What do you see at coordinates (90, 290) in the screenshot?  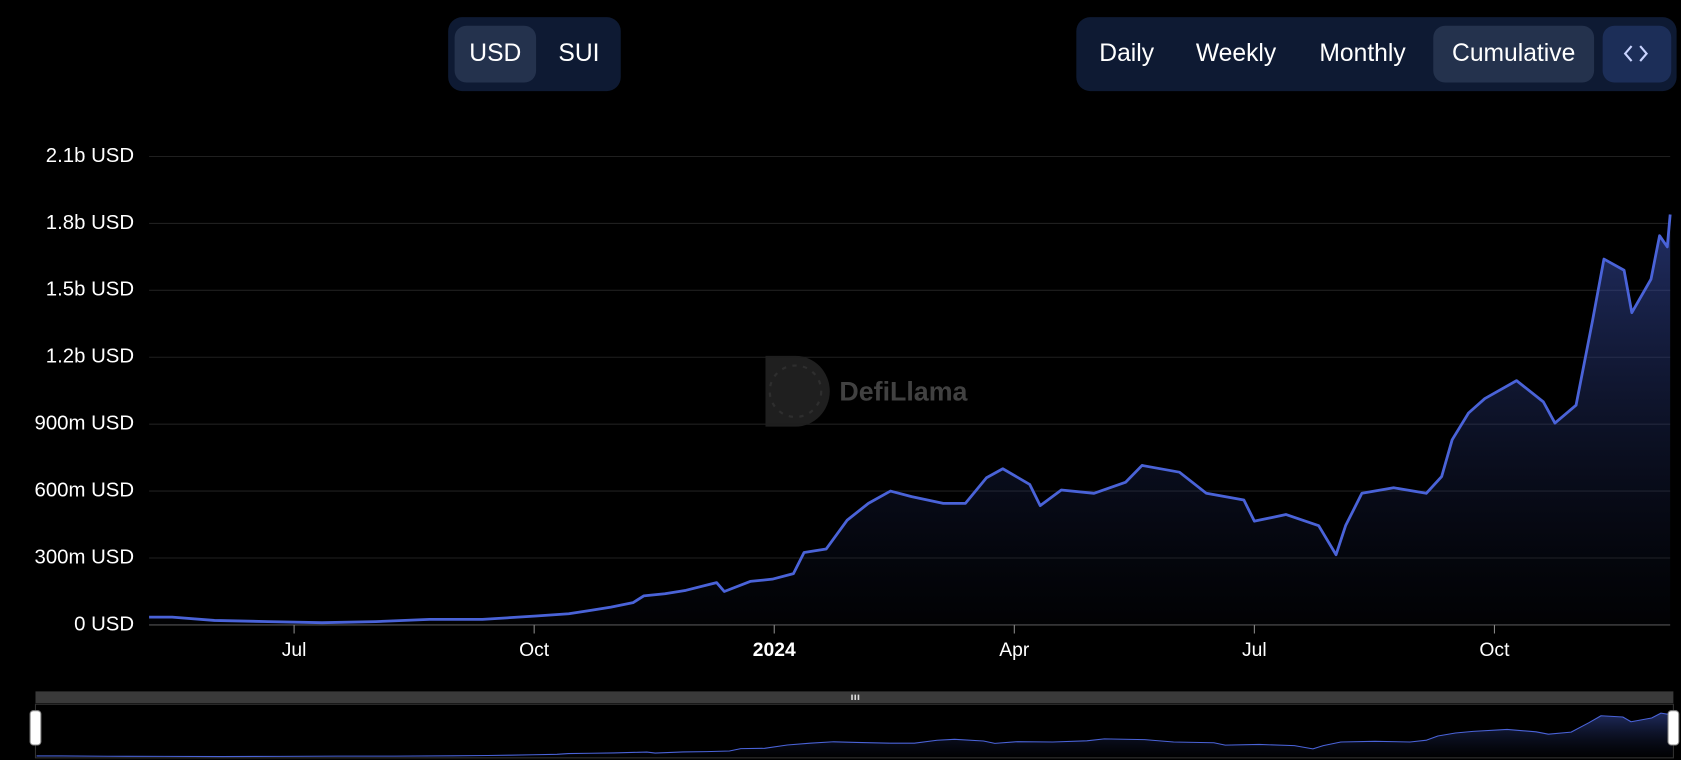 I see `y-tick-label: 1.5b USD` at bounding box center [90, 290].